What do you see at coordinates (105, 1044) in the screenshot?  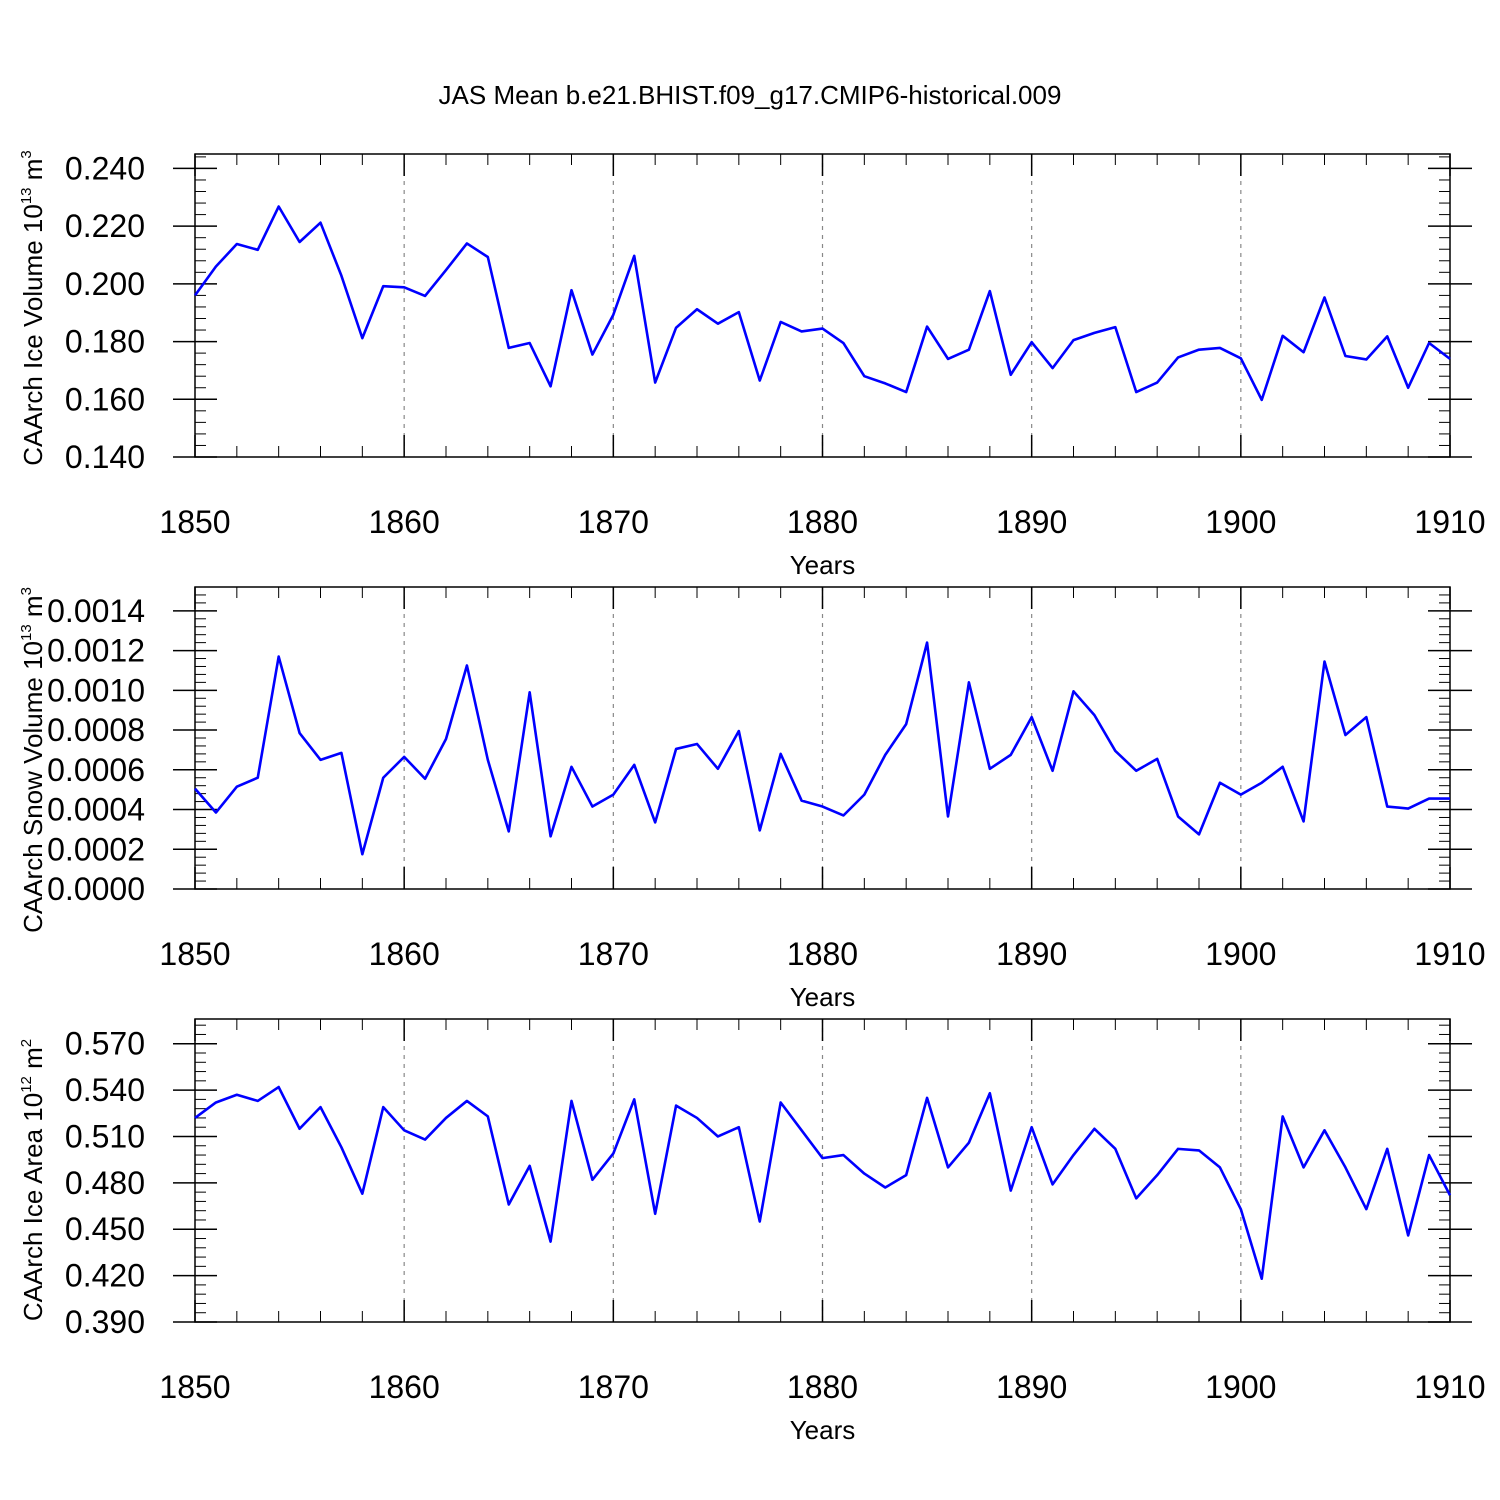 I see `y-tick-label: 0.570` at bounding box center [105, 1044].